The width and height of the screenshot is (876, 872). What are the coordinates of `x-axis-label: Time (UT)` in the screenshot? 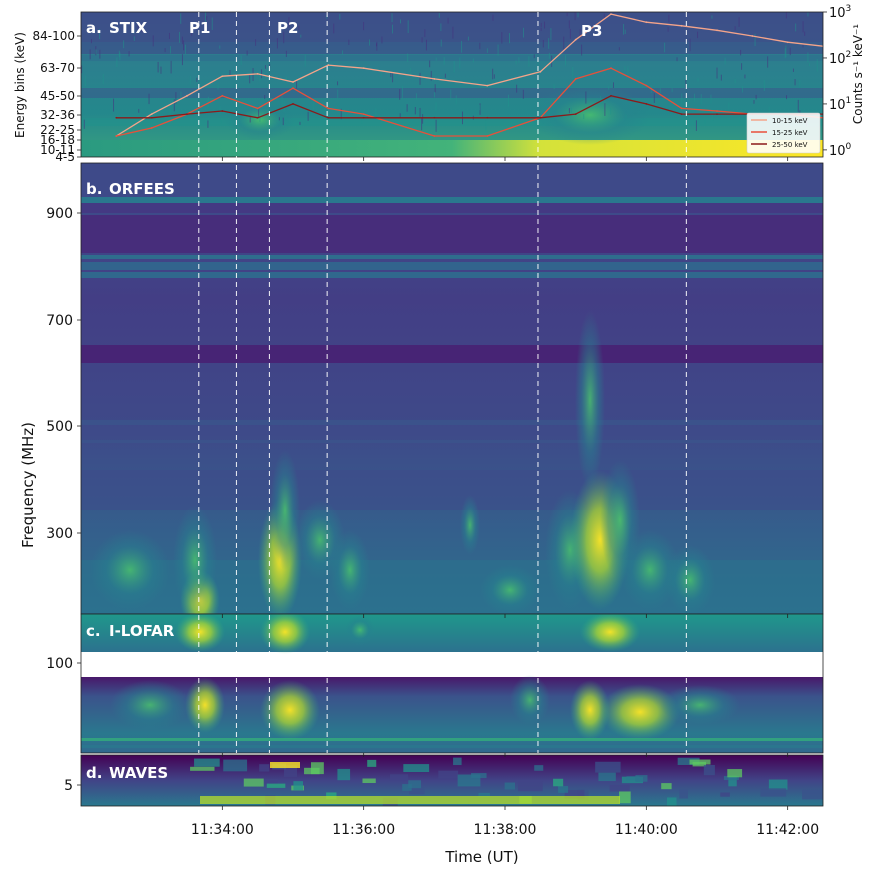 It's located at (481, 857).